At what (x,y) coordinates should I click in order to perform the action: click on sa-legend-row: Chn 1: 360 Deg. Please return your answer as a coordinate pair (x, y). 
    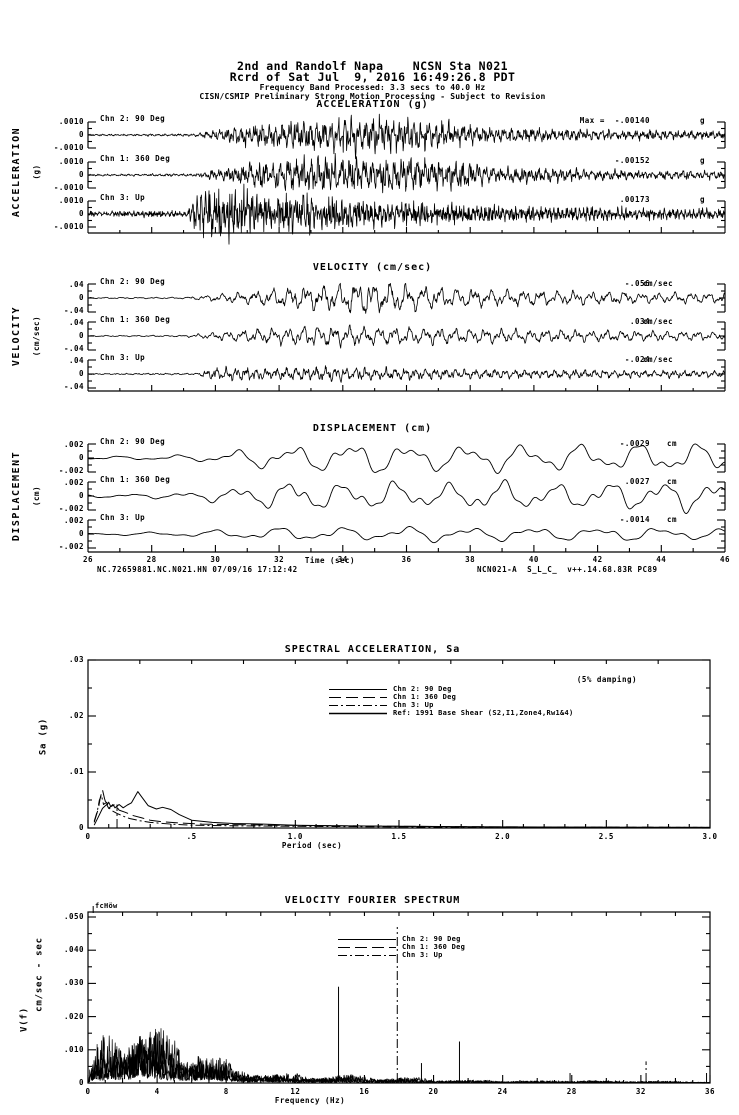
    Looking at the image, I should click on (392, 697).